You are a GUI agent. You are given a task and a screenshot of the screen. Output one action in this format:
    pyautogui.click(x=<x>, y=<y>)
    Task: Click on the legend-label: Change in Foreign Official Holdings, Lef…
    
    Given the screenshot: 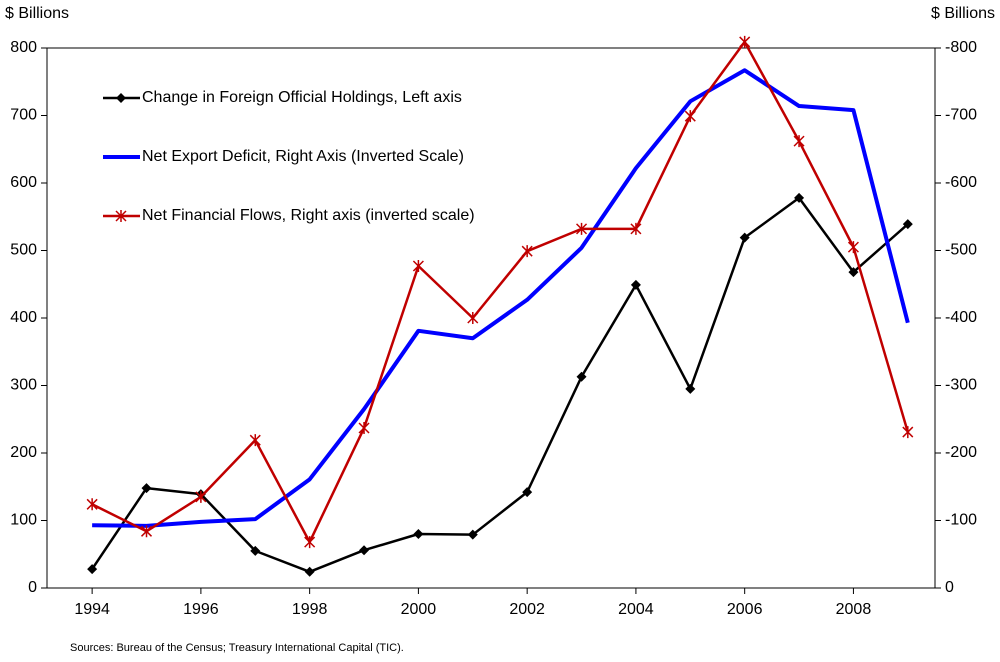 What is the action you would take?
    pyautogui.click(x=302, y=97)
    